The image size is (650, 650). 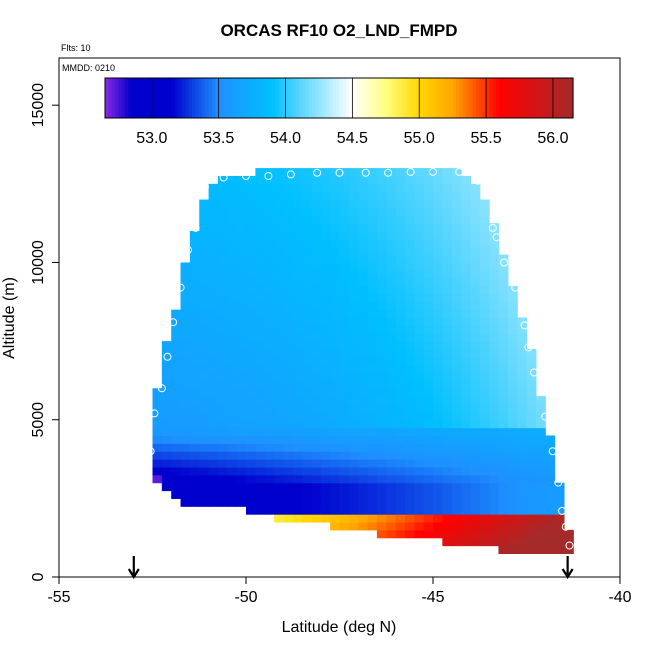 I want to click on chart-title: ORCAS RF10 O2_LND_FMPD, so click(x=338, y=30).